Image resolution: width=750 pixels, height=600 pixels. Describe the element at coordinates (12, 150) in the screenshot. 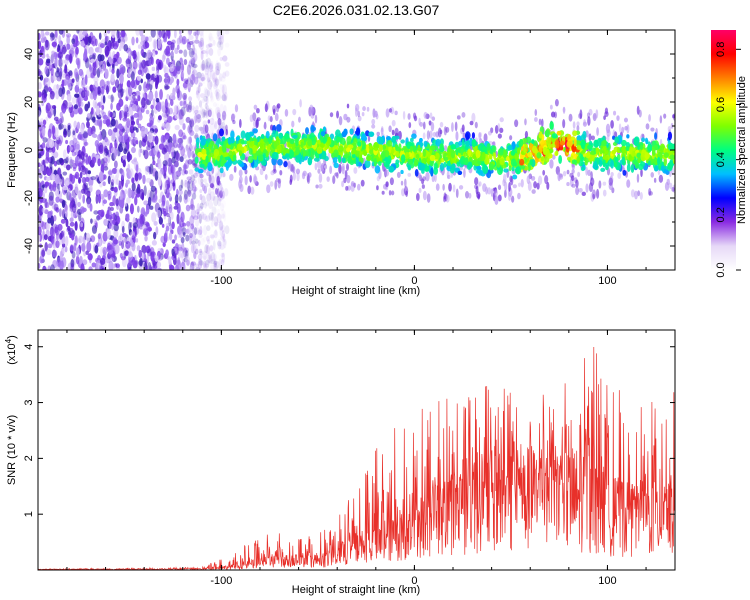

I see `spectrogram-y-label: Frequency (Hz)` at that location.